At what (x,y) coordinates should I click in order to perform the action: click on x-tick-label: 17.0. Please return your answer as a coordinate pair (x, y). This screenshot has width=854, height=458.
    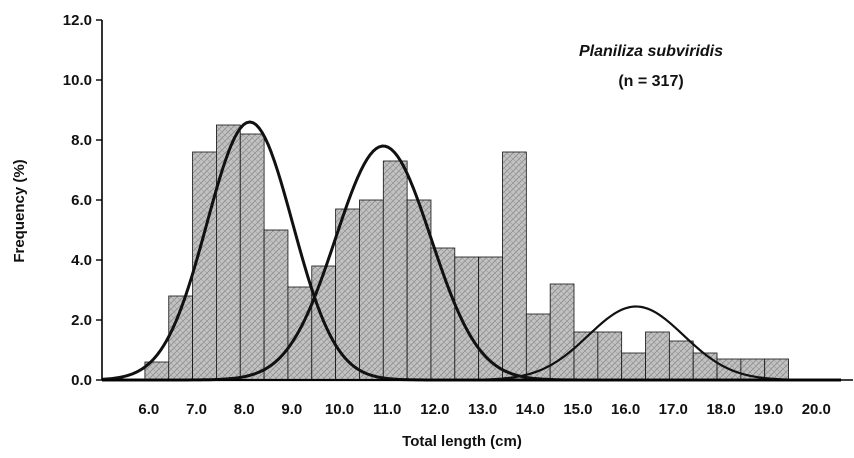
    Looking at the image, I should click on (673, 409).